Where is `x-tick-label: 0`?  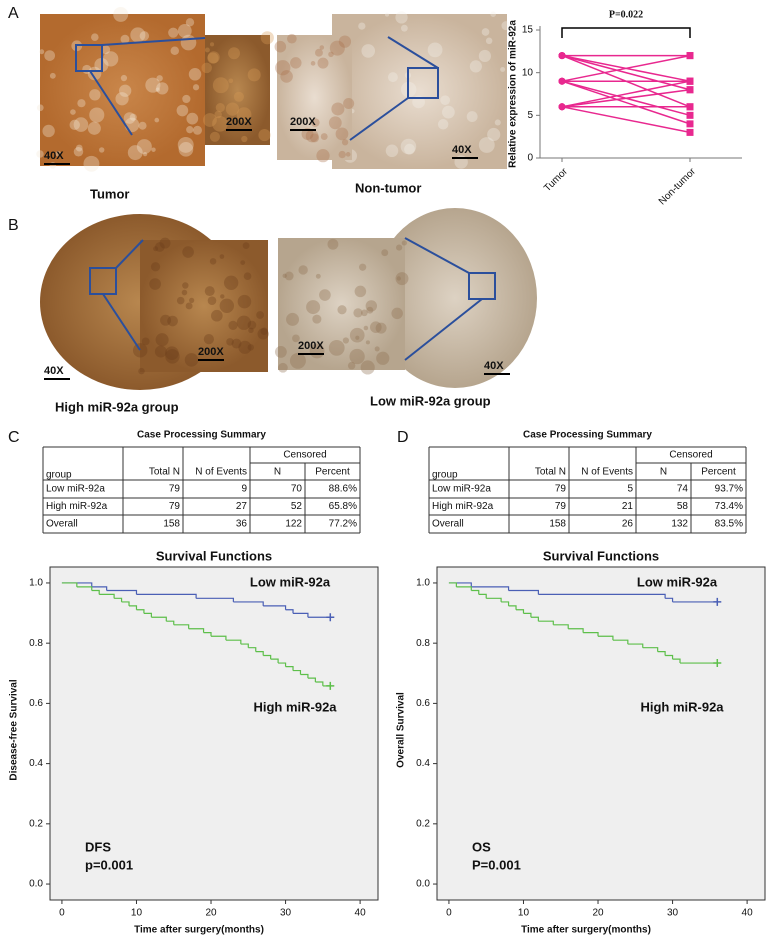 x-tick-label: 0 is located at coordinates (449, 913).